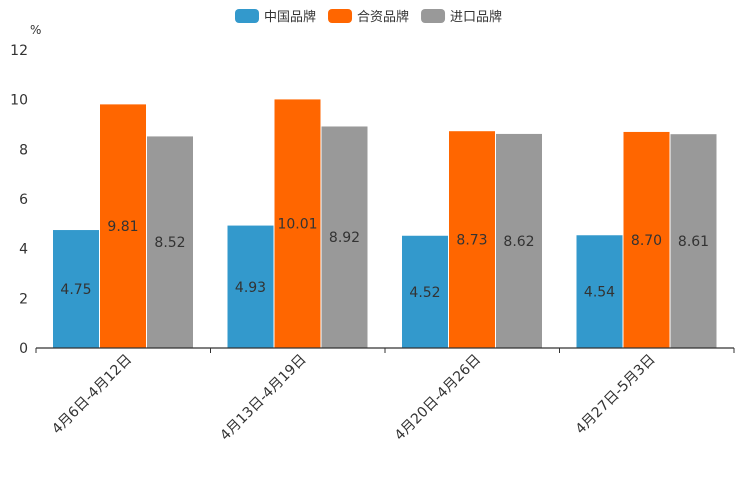  I want to click on data-label: 8.73, so click(471, 241).